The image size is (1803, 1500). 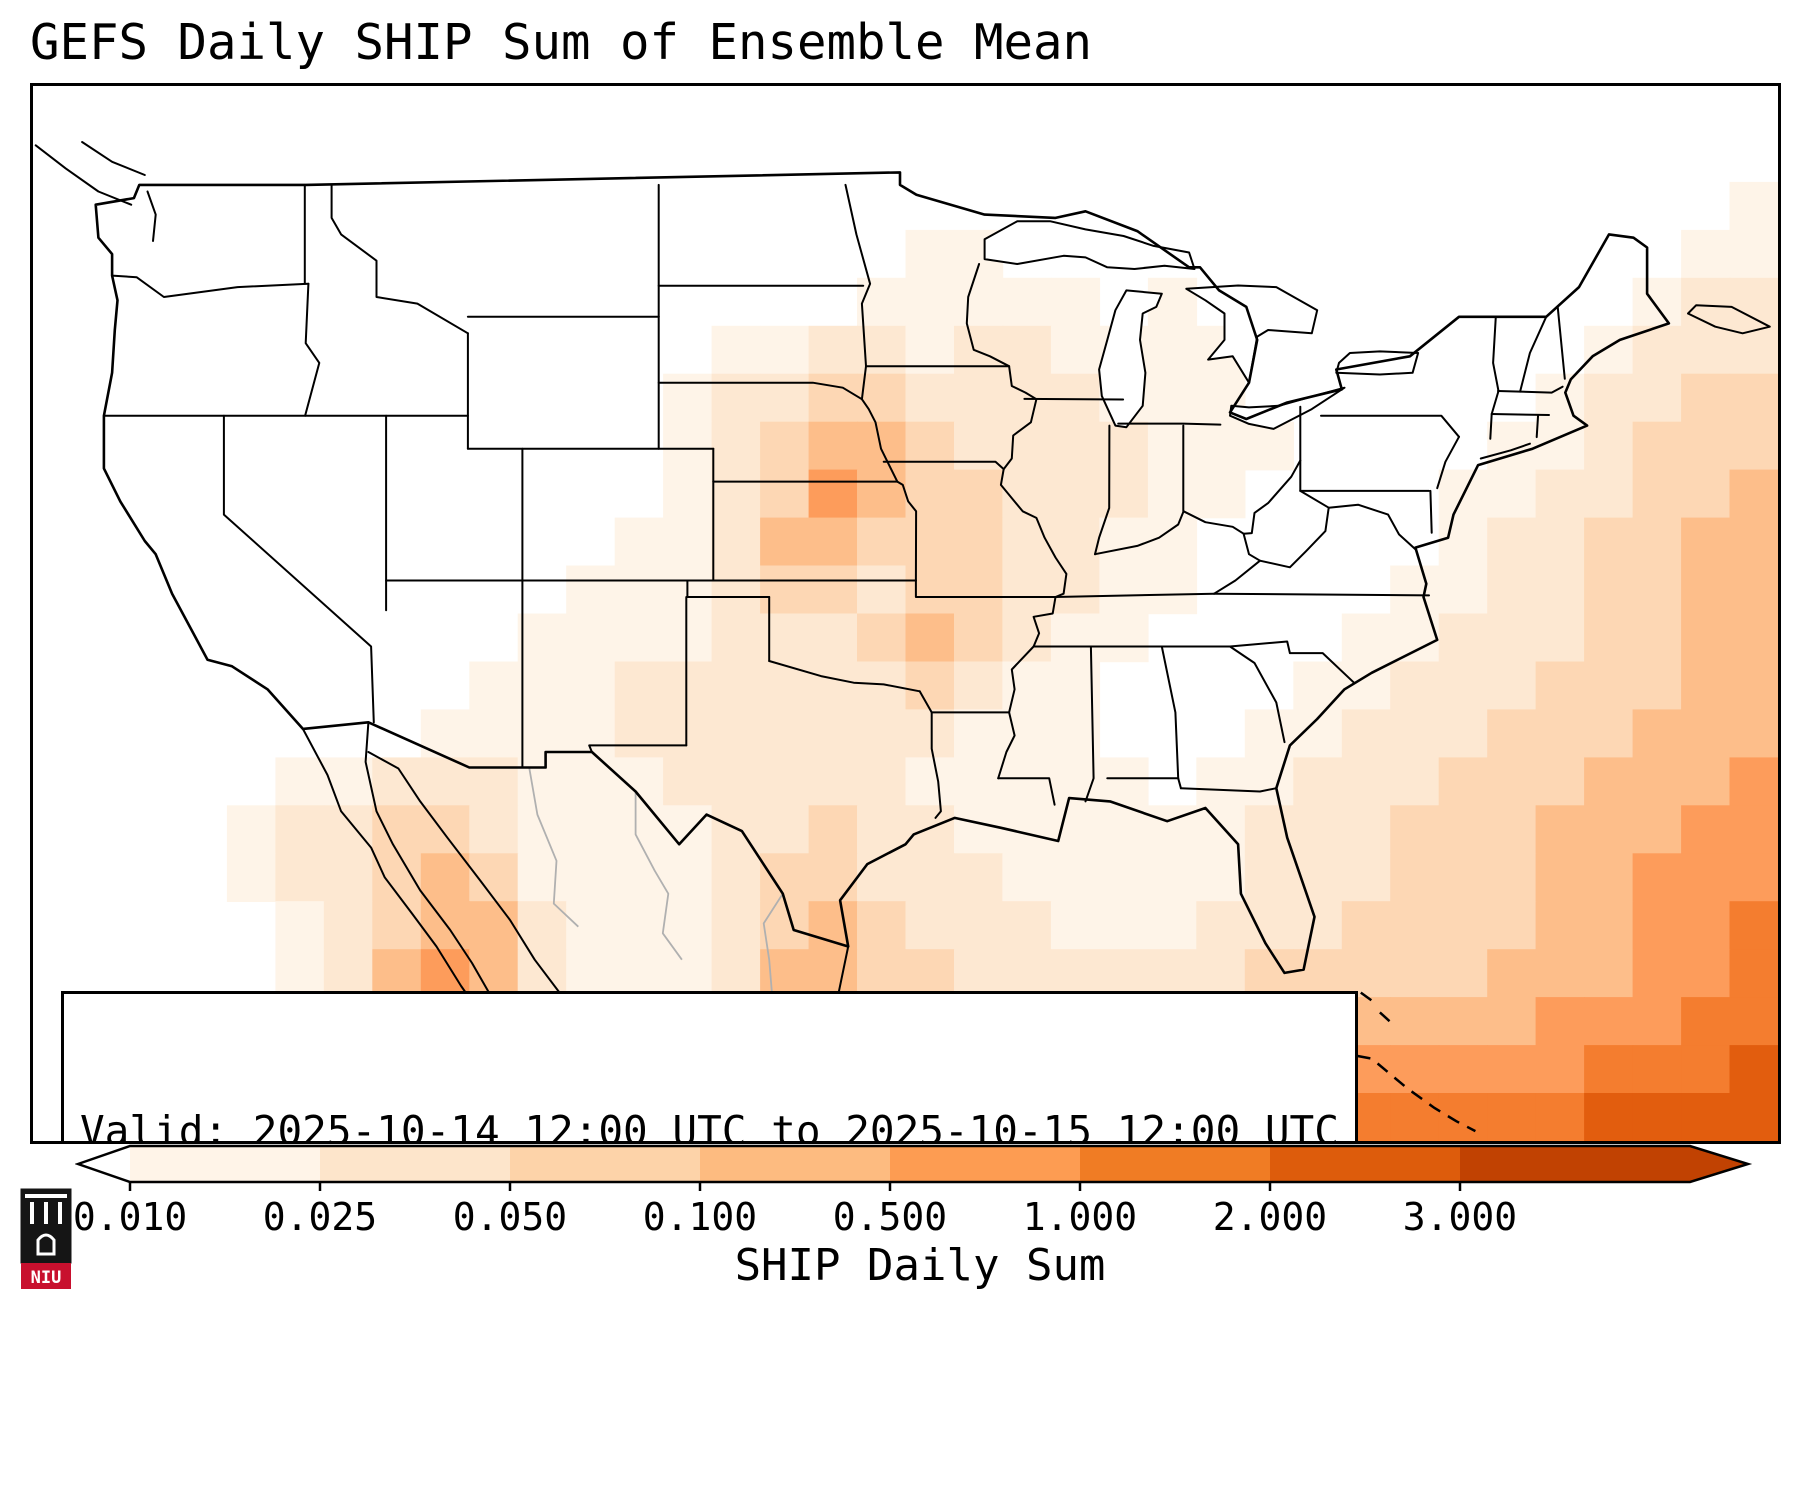 I want to click on colorbar-tick-label: 2.000, so click(x=1270, y=1217).